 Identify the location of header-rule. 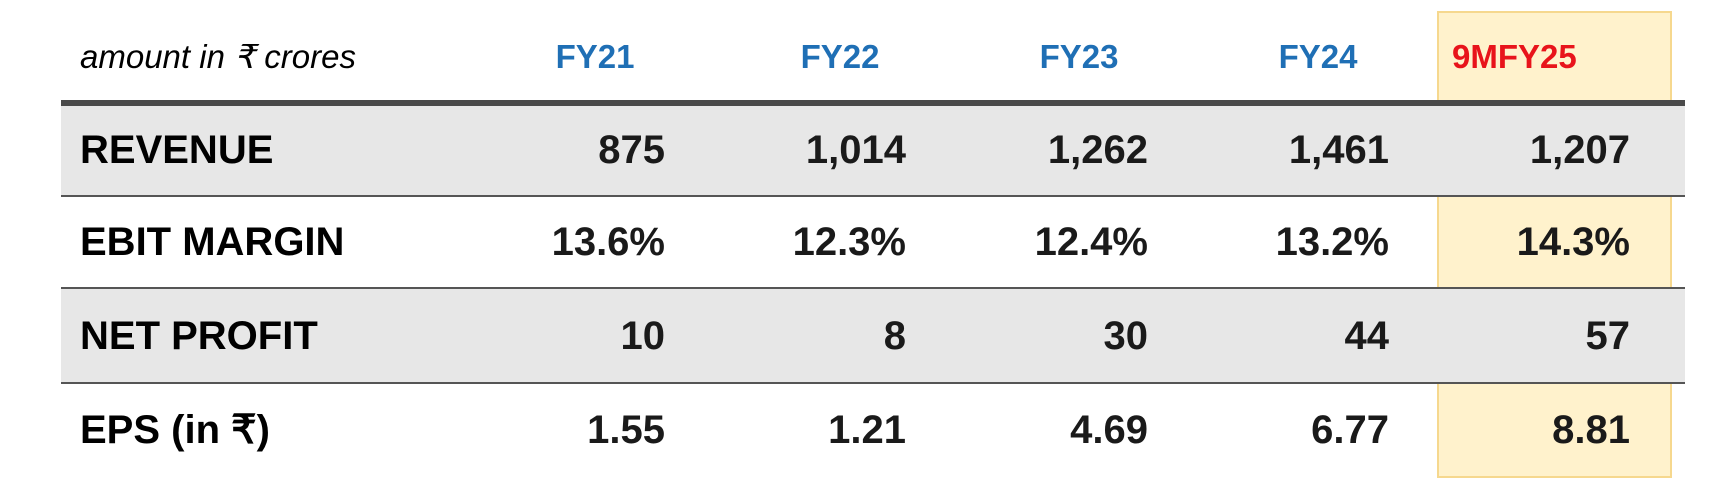
(873, 103).